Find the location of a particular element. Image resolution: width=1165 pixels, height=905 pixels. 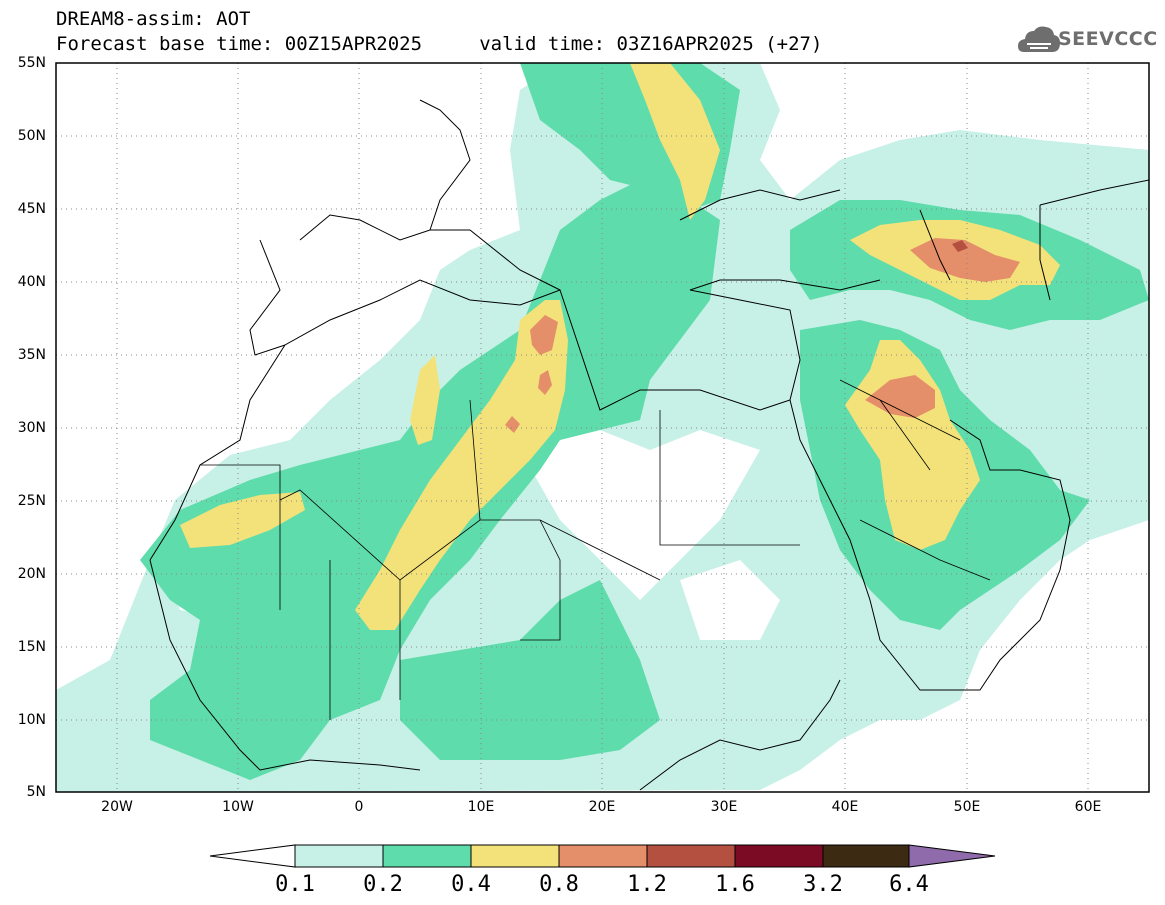

aot-level-0.4 is located at coordinates (461, 465).